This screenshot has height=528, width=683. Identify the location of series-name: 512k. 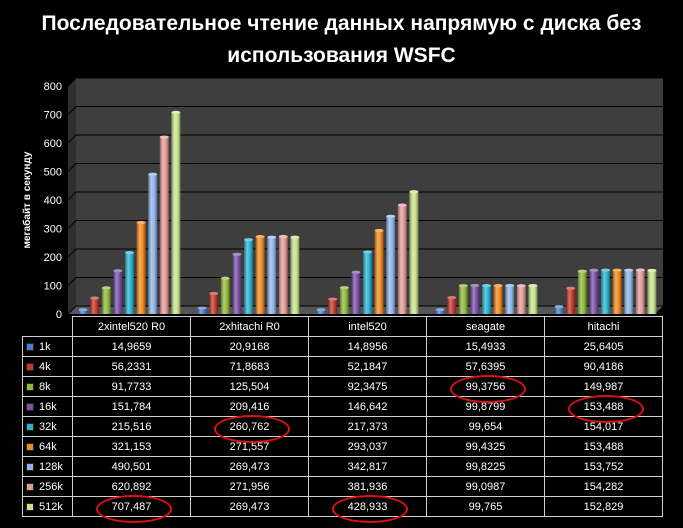
(51, 506).